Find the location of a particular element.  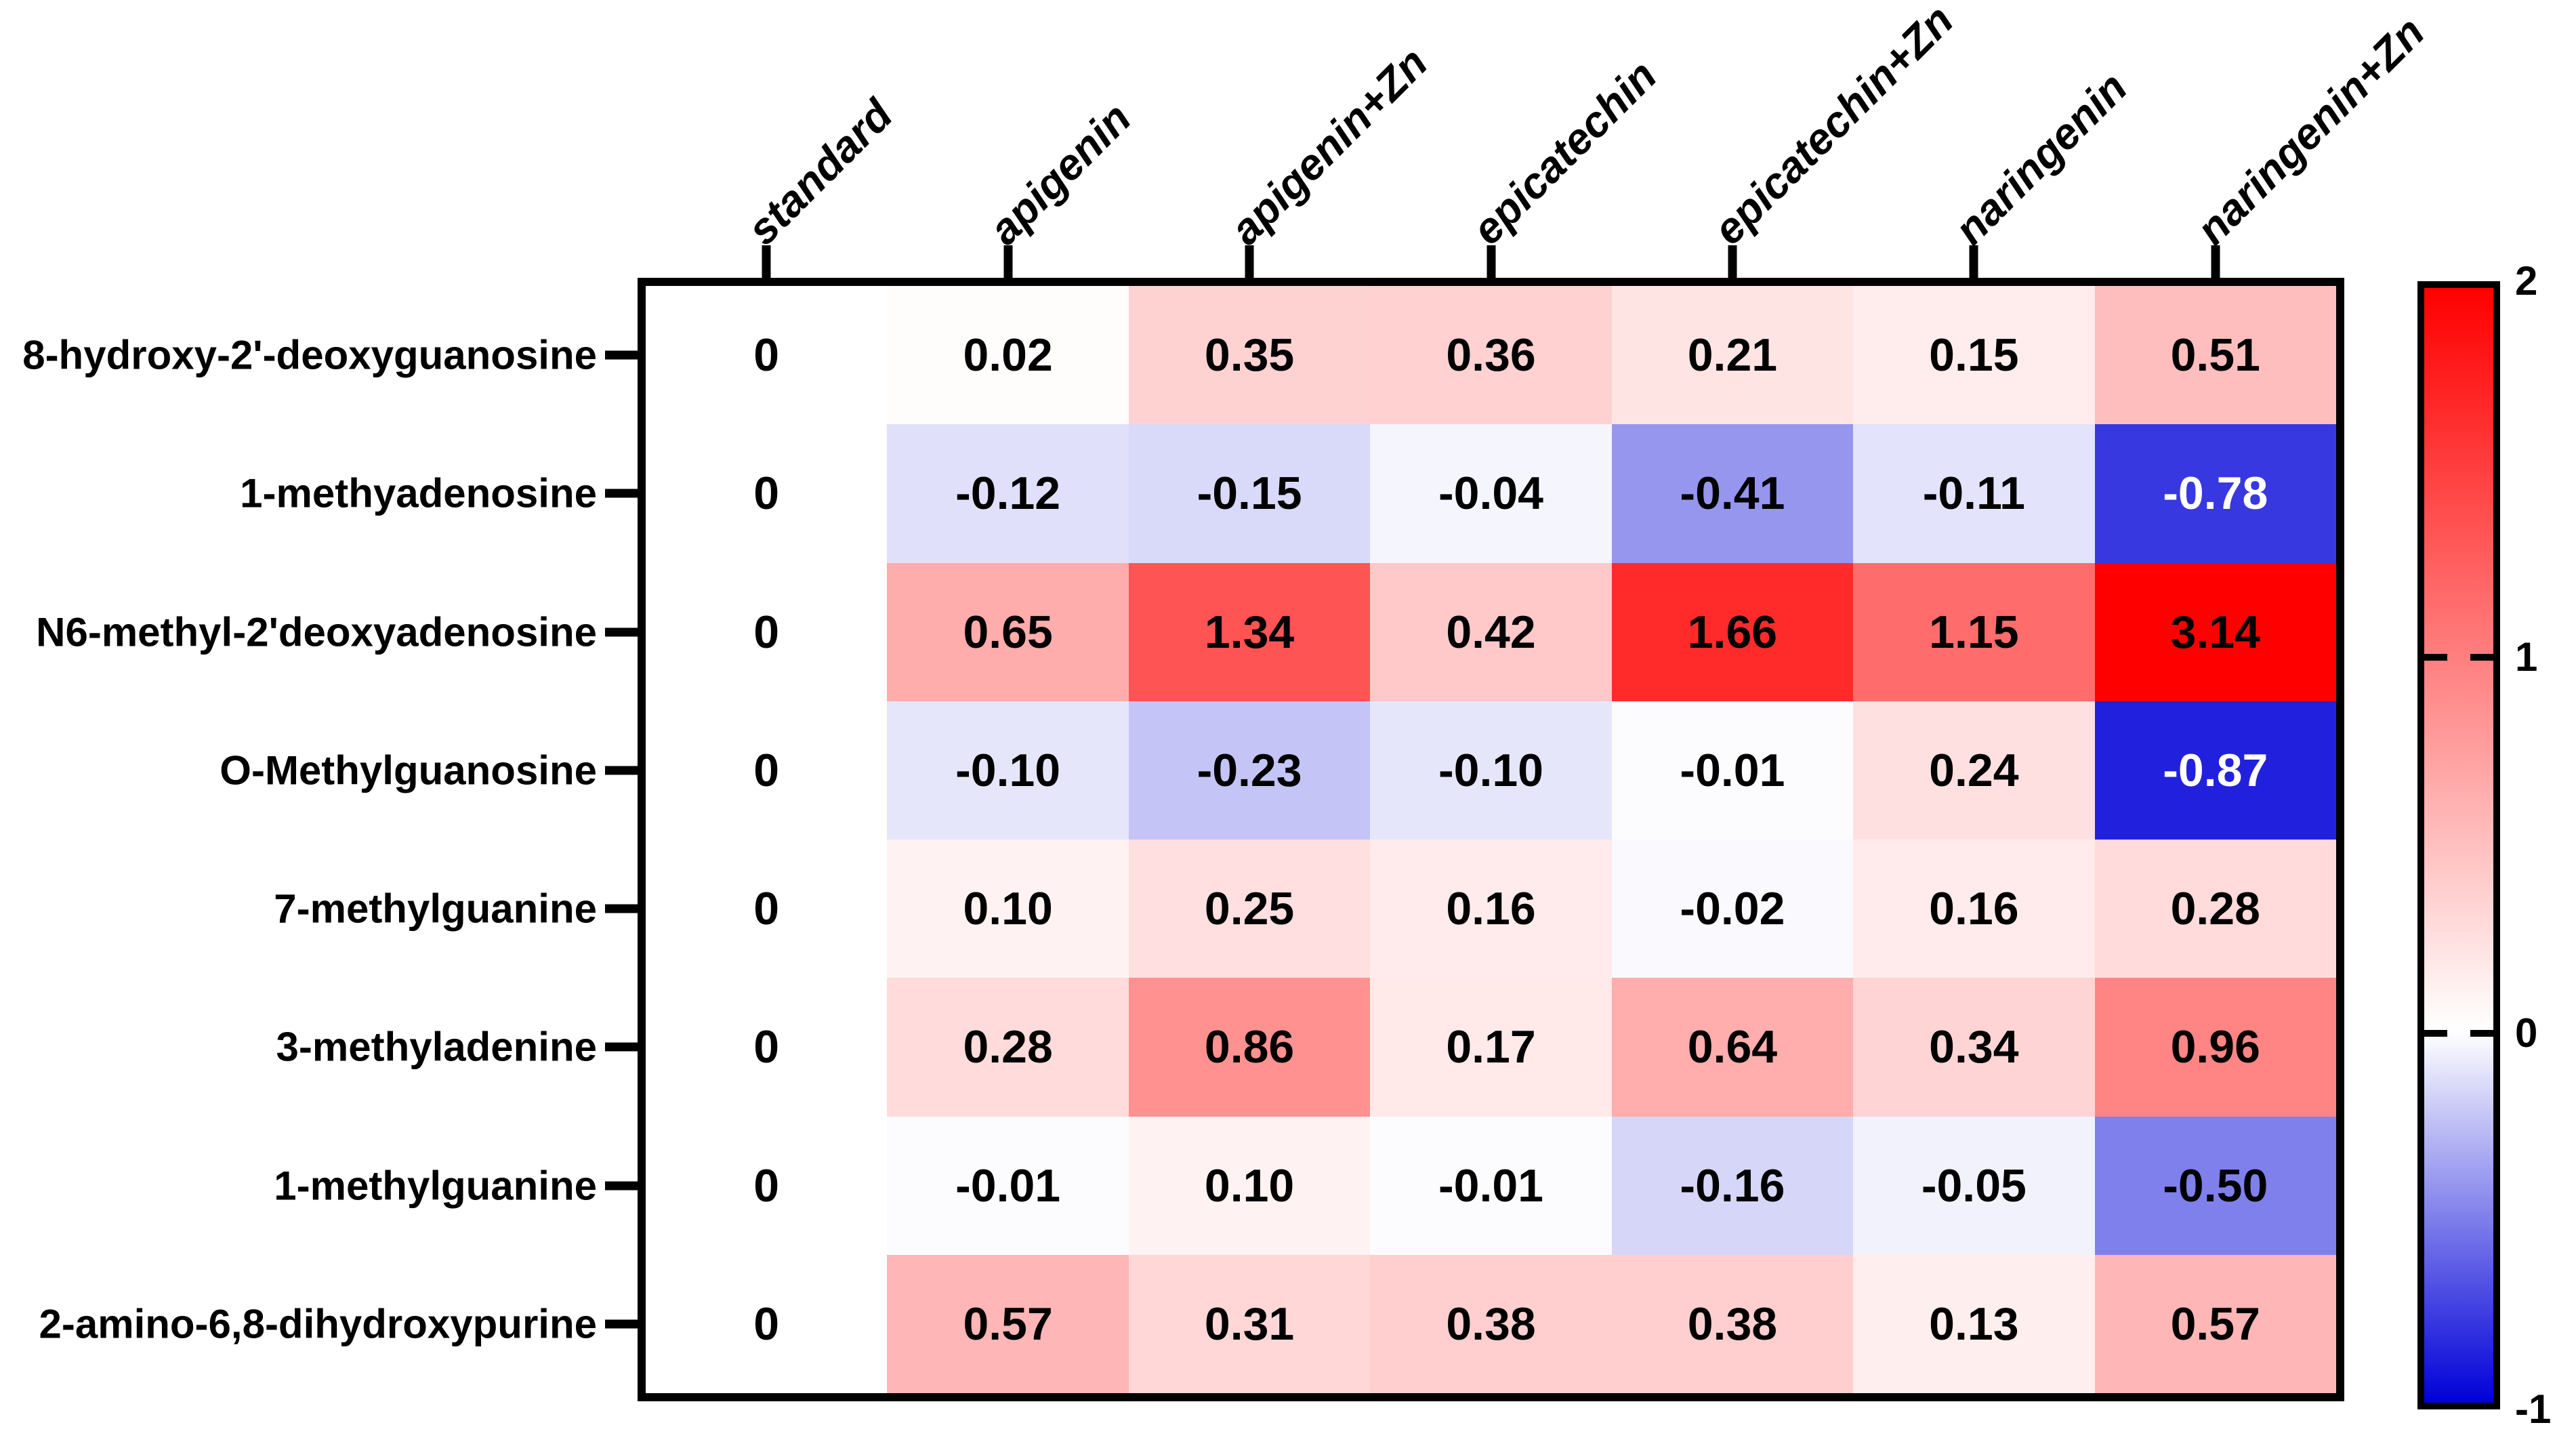

heatmap-cell: 0.15 is located at coordinates (1974, 355).